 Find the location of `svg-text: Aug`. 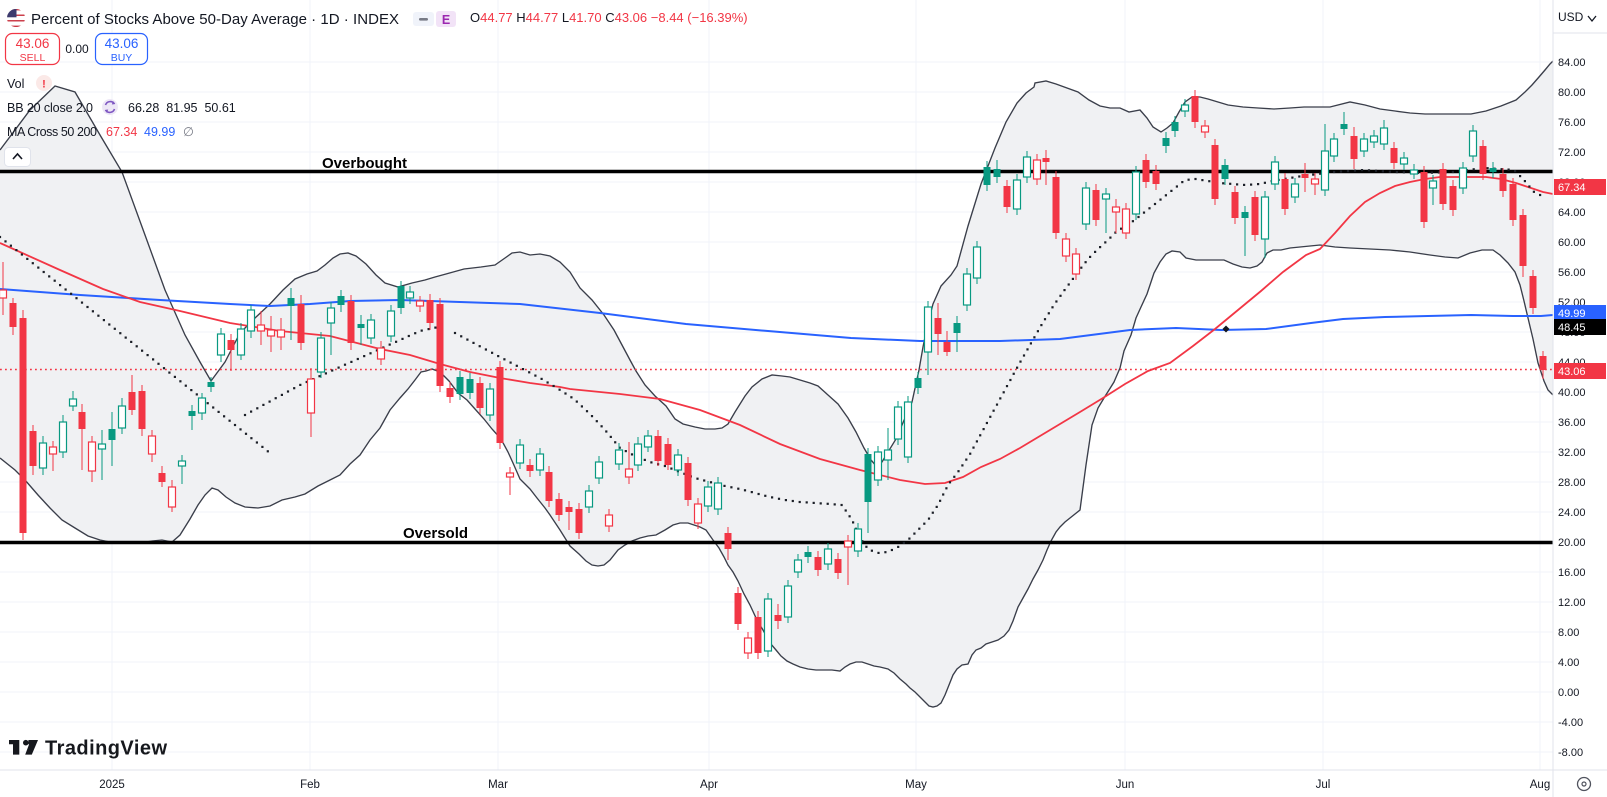

svg-text: Aug is located at coordinates (1540, 785).